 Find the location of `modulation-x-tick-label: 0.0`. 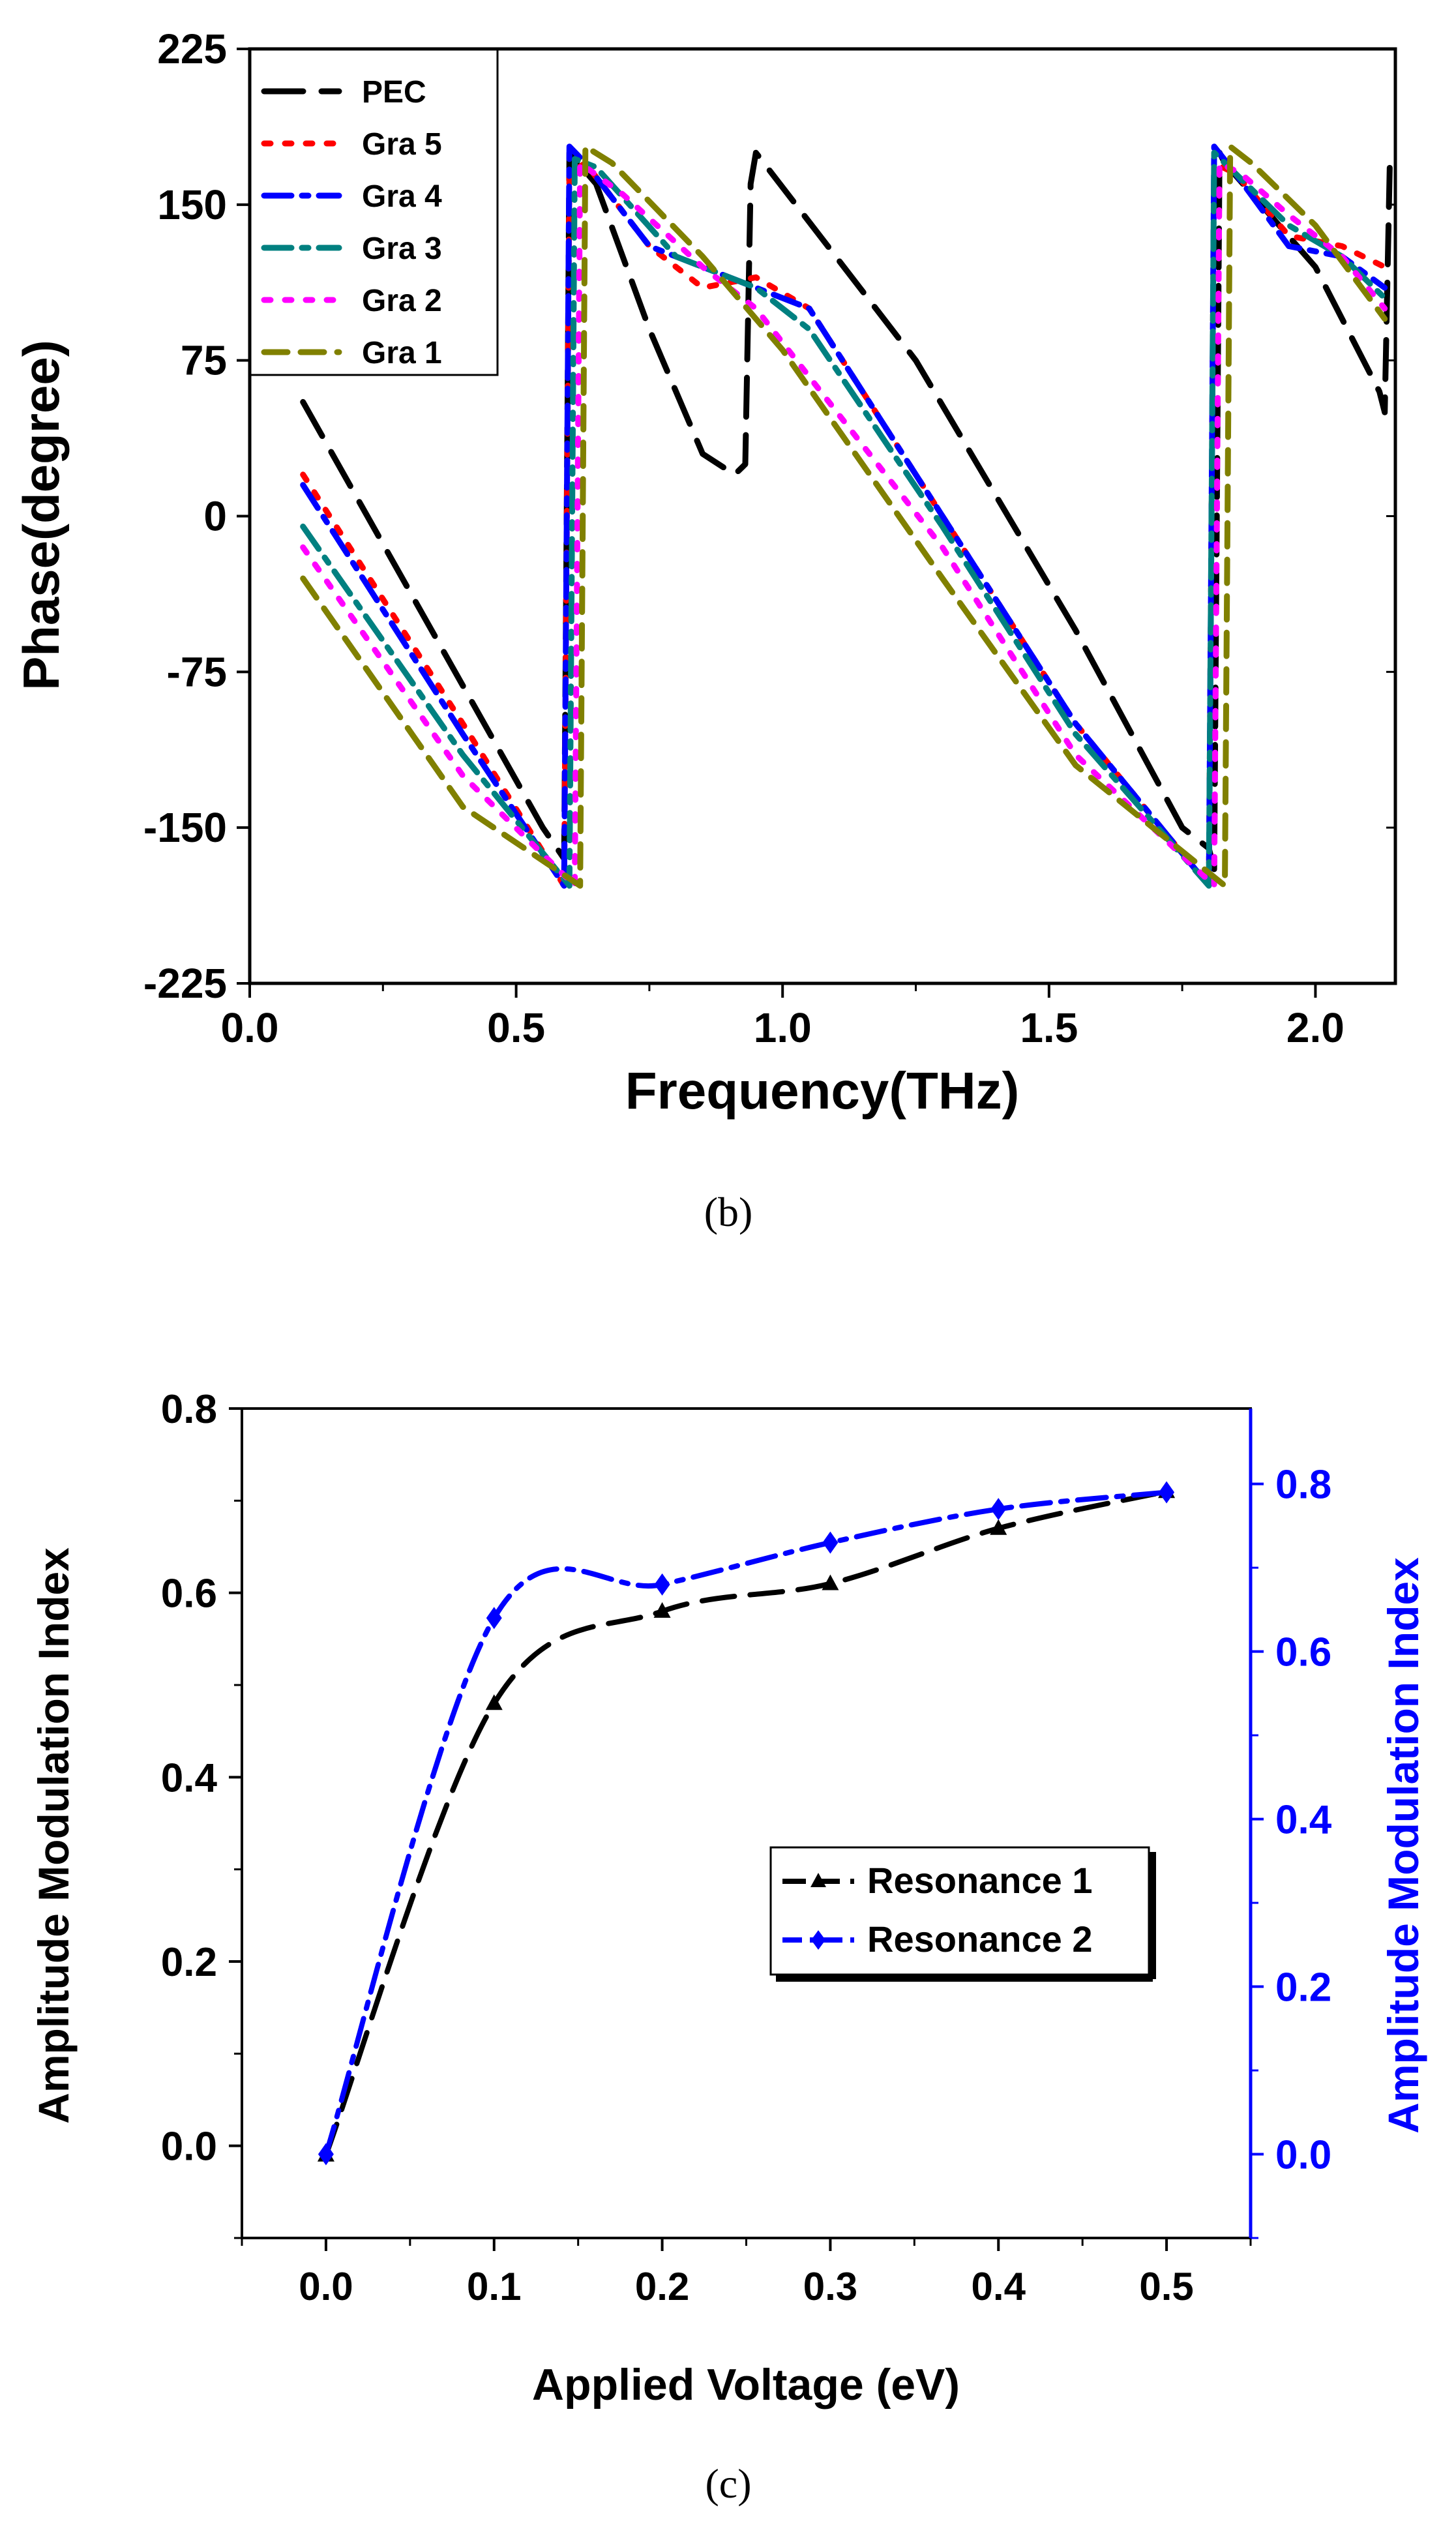

modulation-x-tick-label: 0.0 is located at coordinates (326, 2286).